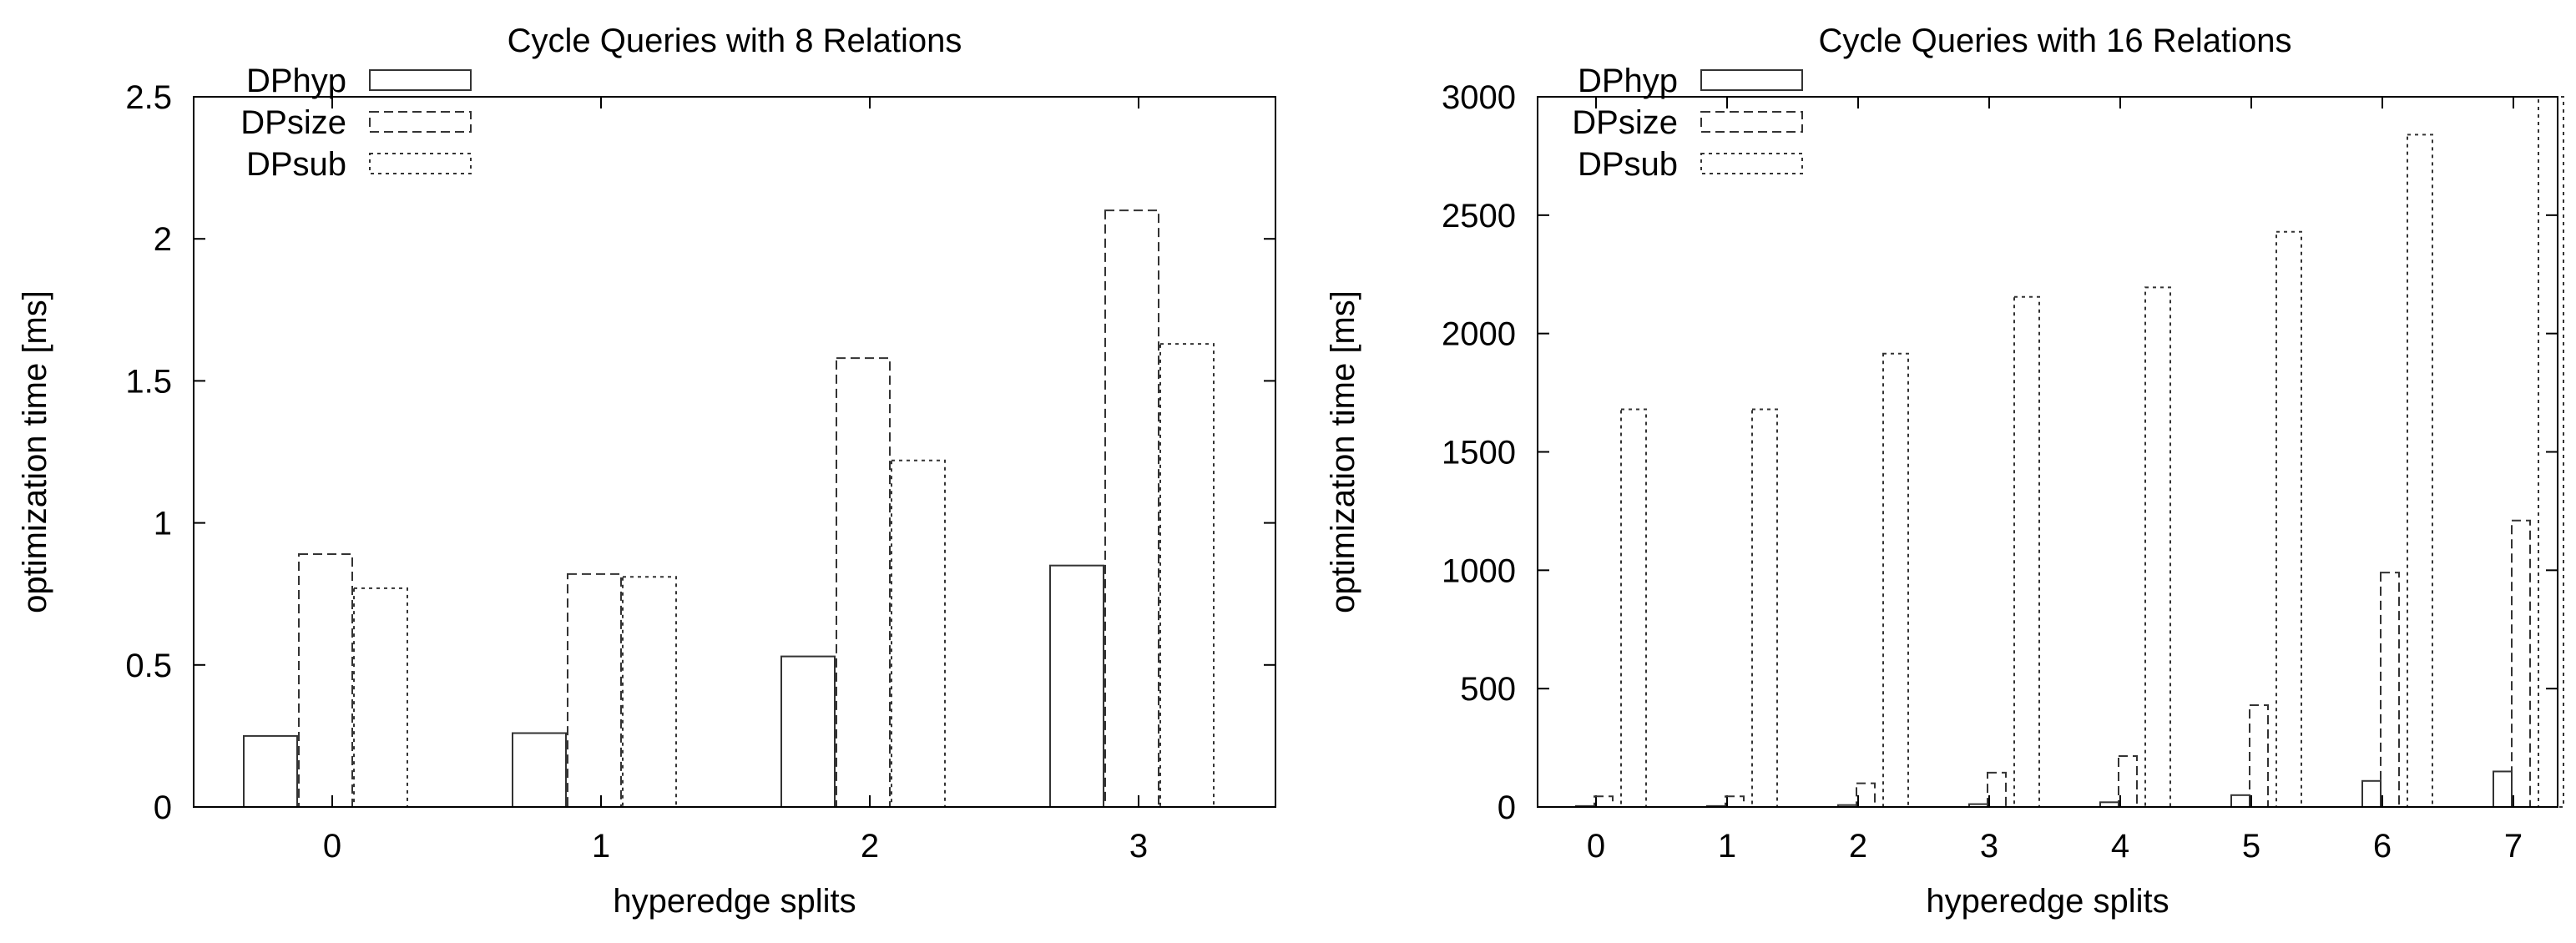  What do you see at coordinates (148, 666) in the screenshot?
I see `y-tick-label: 0.5` at bounding box center [148, 666].